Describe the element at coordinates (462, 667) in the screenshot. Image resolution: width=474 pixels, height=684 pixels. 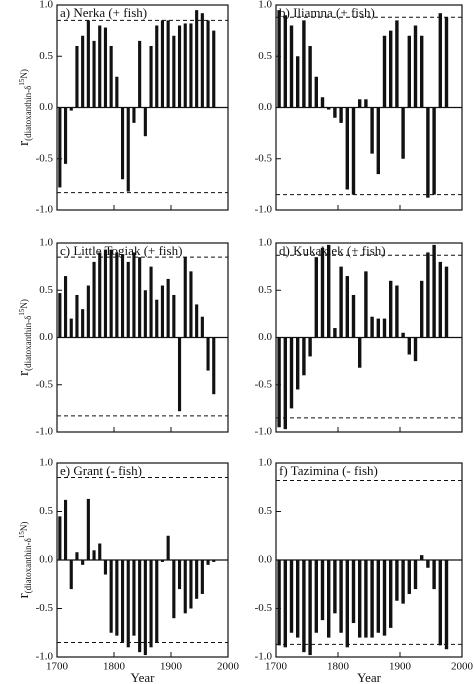
I see `x-tick-label: 2000` at that location.